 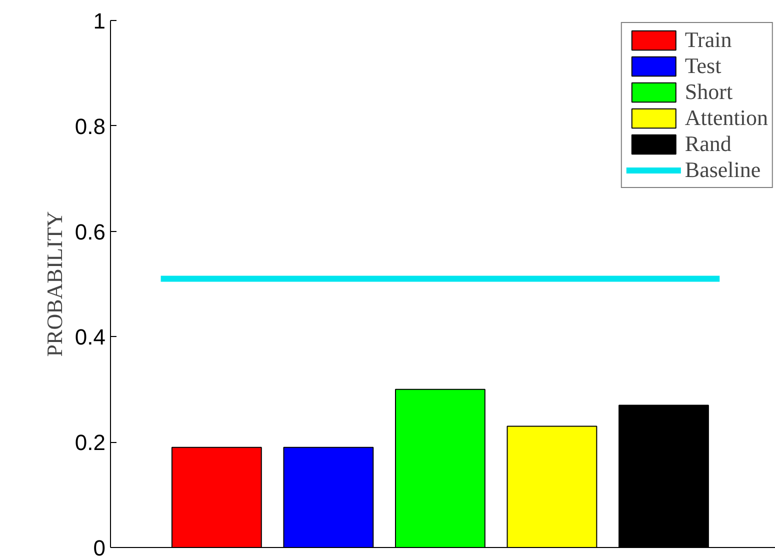 I want to click on legend-label: Train, so click(x=708, y=40).